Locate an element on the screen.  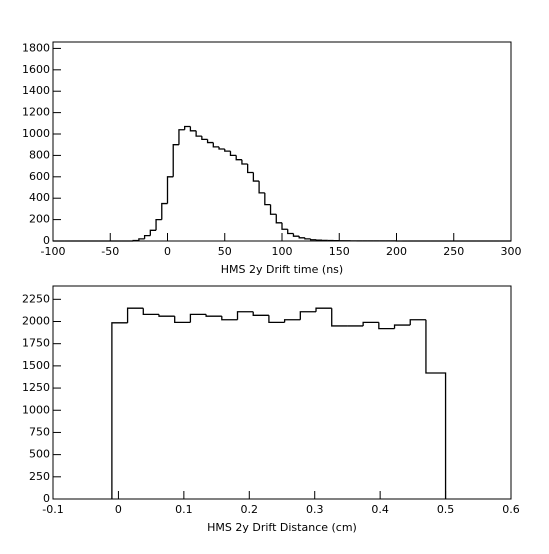
x-tick-label: 100 is located at coordinates (282, 251).